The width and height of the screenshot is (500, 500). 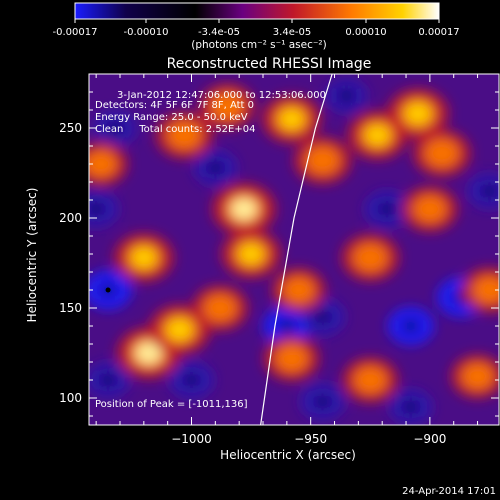 I want to click on x-tick-label: −1000, so click(x=191, y=439).